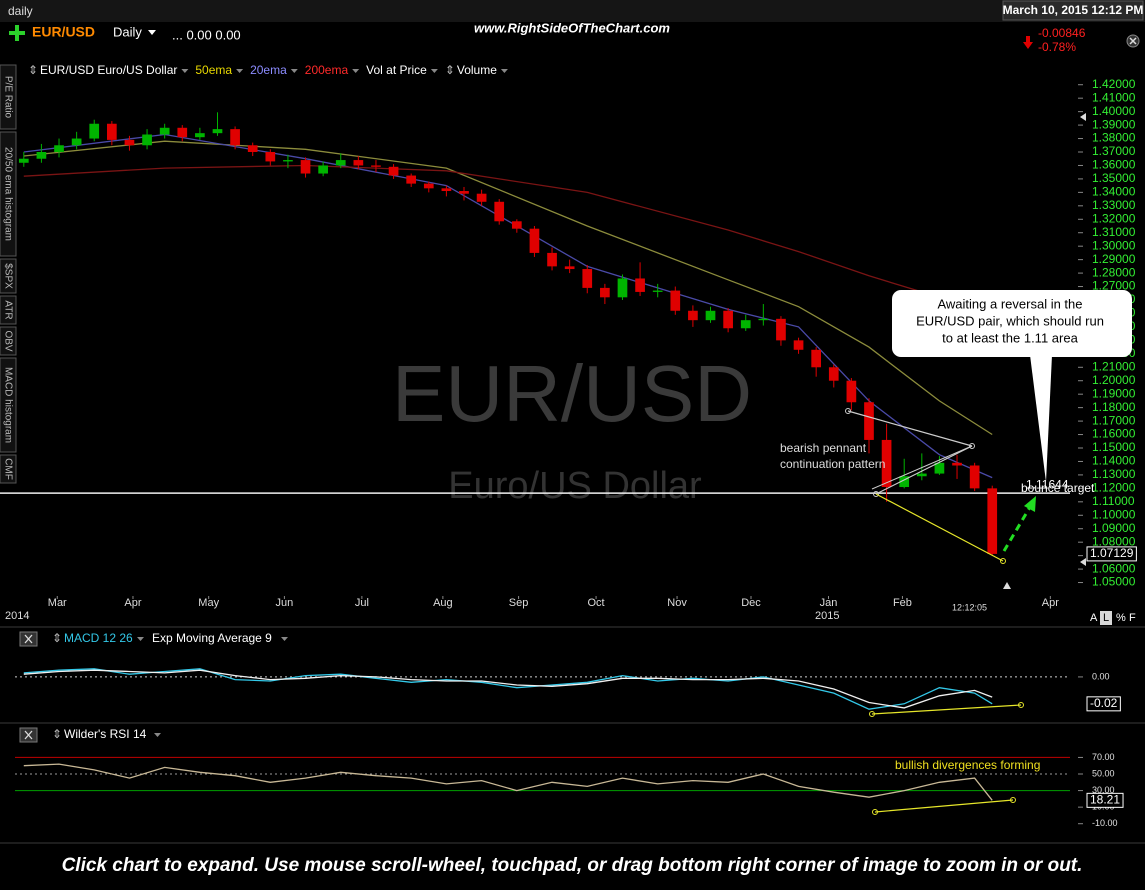 Image resolution: width=1145 pixels, height=890 pixels. I want to click on last-value-box, so click(1111, 554).